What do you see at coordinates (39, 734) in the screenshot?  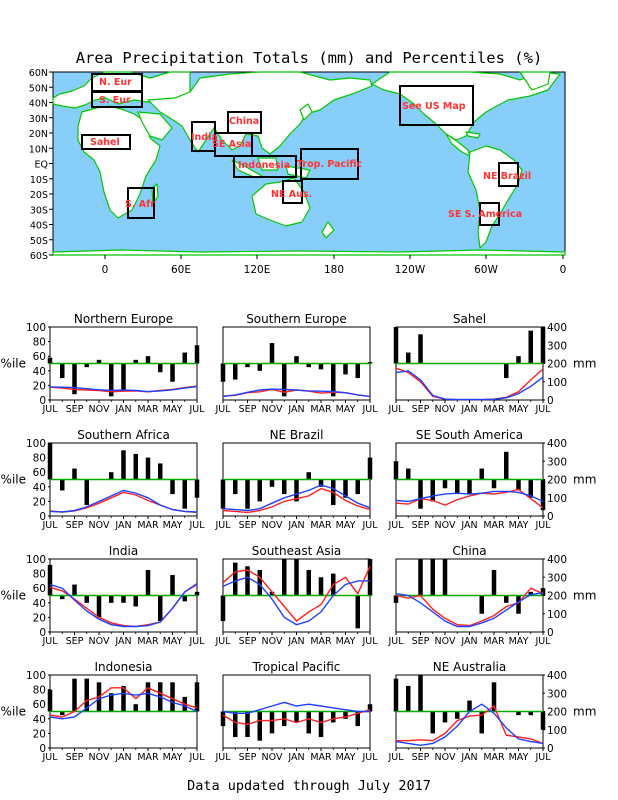 I see `pct-tick-label: 20` at bounding box center [39, 734].